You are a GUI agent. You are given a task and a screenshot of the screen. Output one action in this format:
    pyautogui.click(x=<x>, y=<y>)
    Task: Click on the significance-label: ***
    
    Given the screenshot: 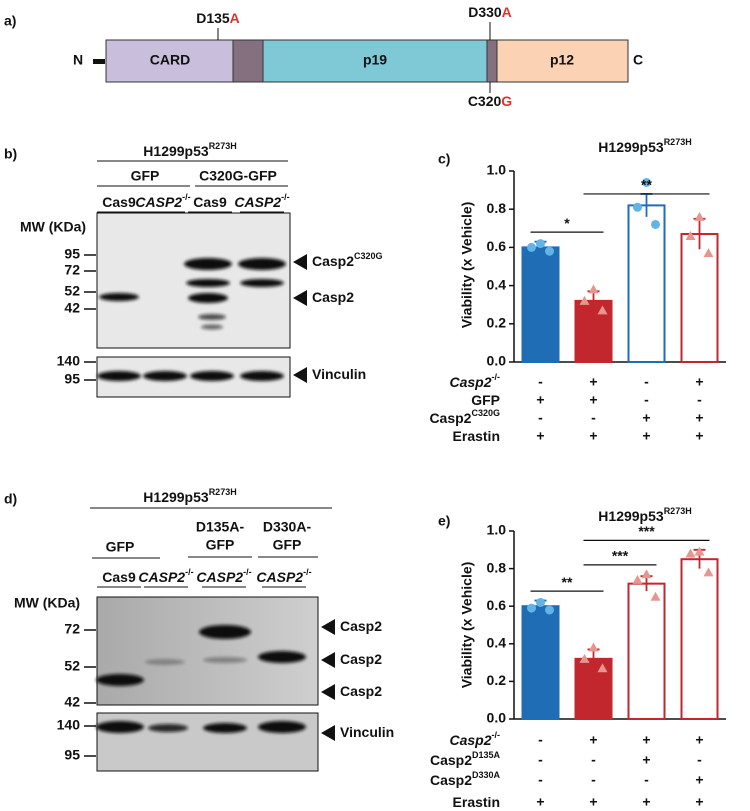 What is the action you would take?
    pyautogui.click(x=646, y=531)
    